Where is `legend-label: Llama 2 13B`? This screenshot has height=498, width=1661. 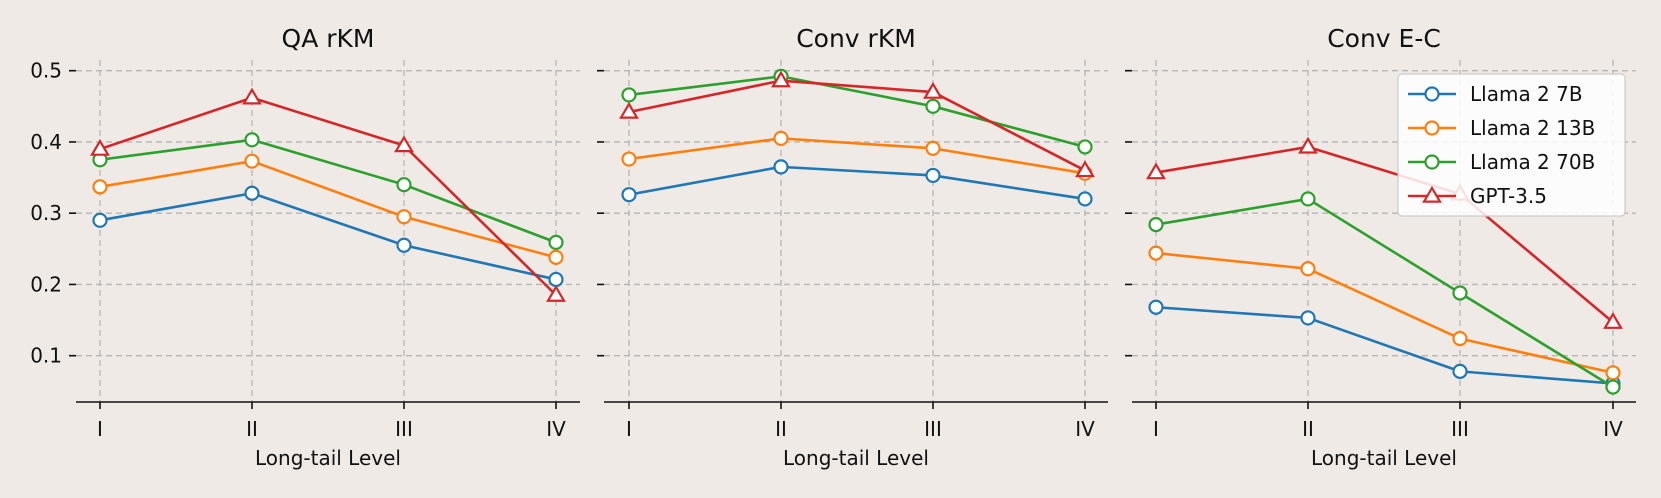 legend-label: Llama 2 13B is located at coordinates (1532, 128).